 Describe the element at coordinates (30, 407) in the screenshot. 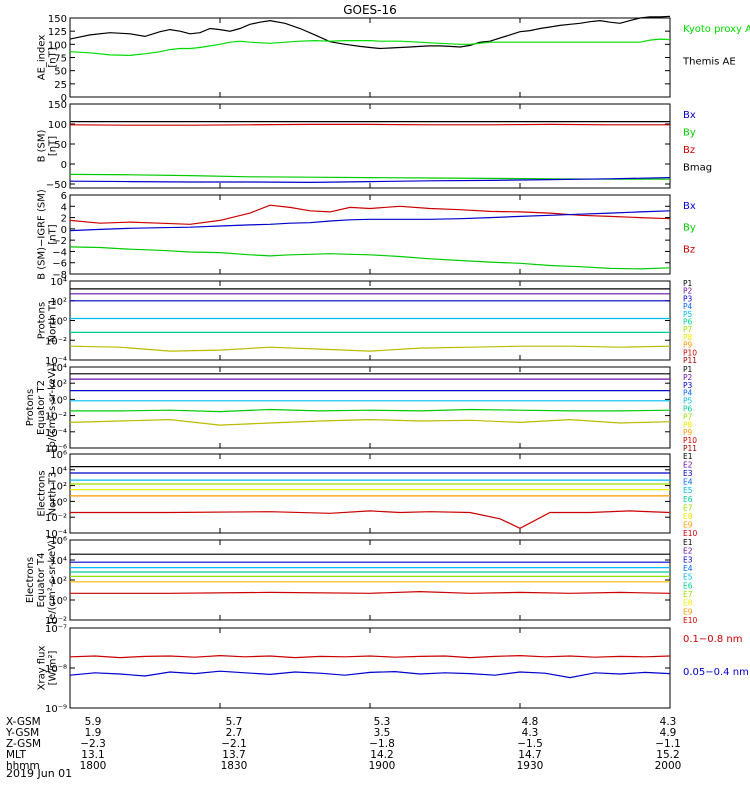

I see `y-axis-label: Protons` at that location.